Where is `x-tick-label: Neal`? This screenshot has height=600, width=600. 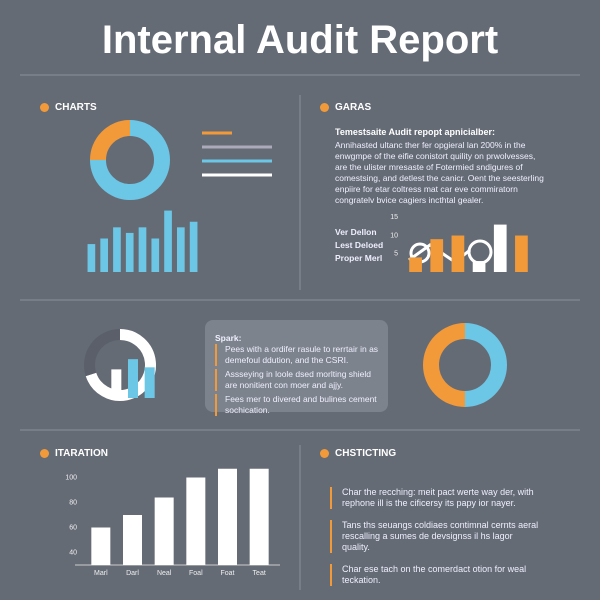 x-tick-label: Neal is located at coordinates (164, 573).